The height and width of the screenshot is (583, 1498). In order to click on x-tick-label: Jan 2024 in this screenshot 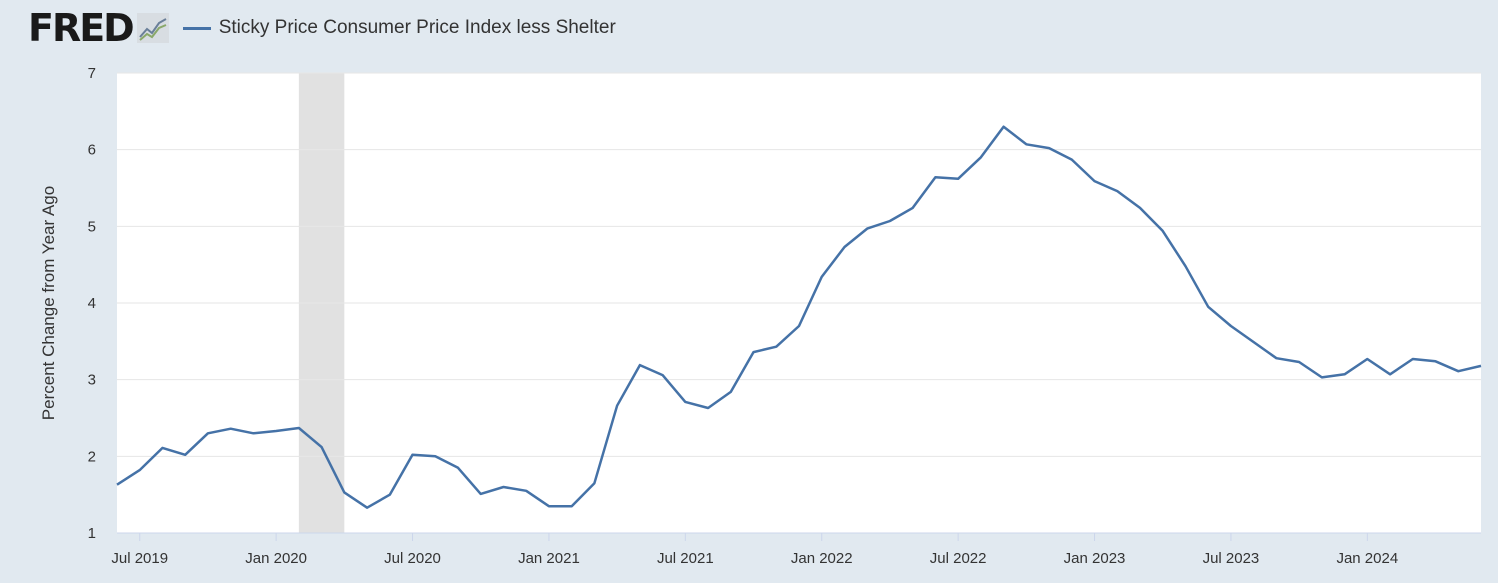, I will do `click(1367, 558)`.